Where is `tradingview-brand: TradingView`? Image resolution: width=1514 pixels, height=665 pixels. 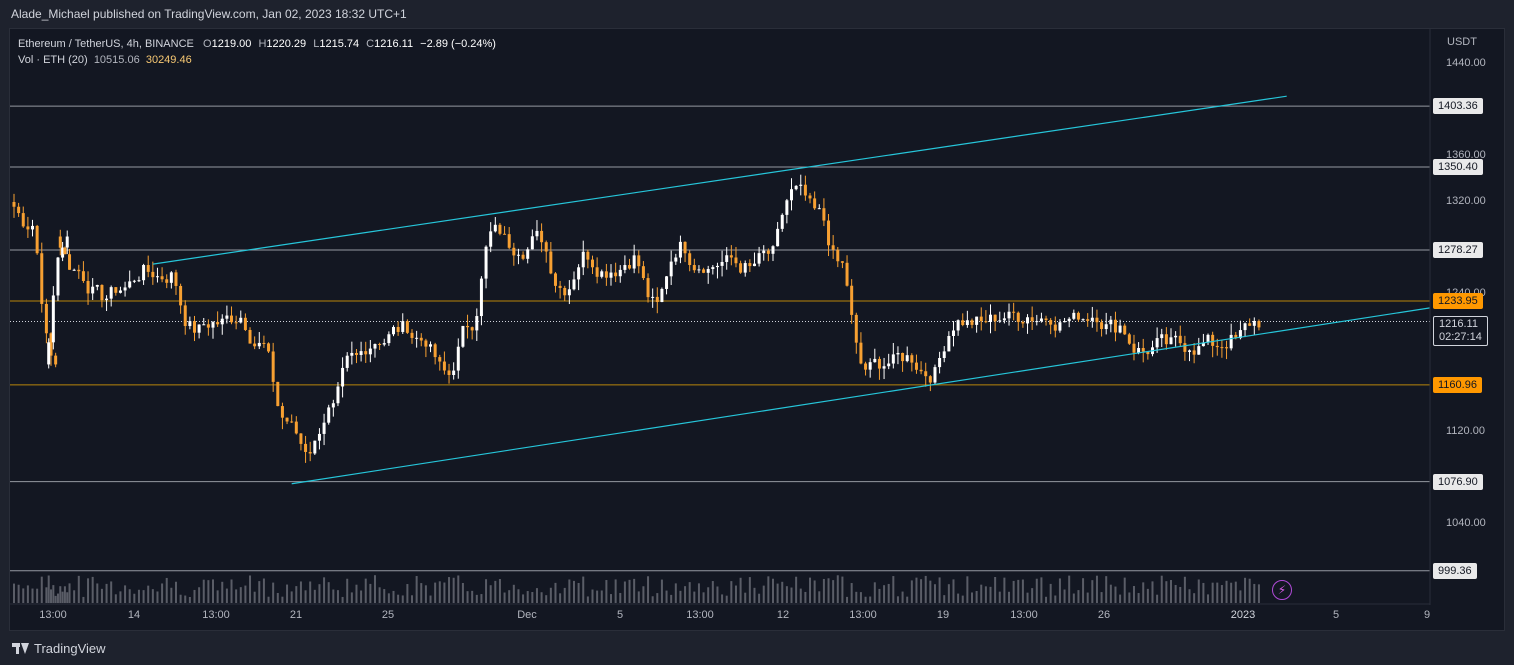 tradingview-brand: TradingView is located at coordinates (59, 648).